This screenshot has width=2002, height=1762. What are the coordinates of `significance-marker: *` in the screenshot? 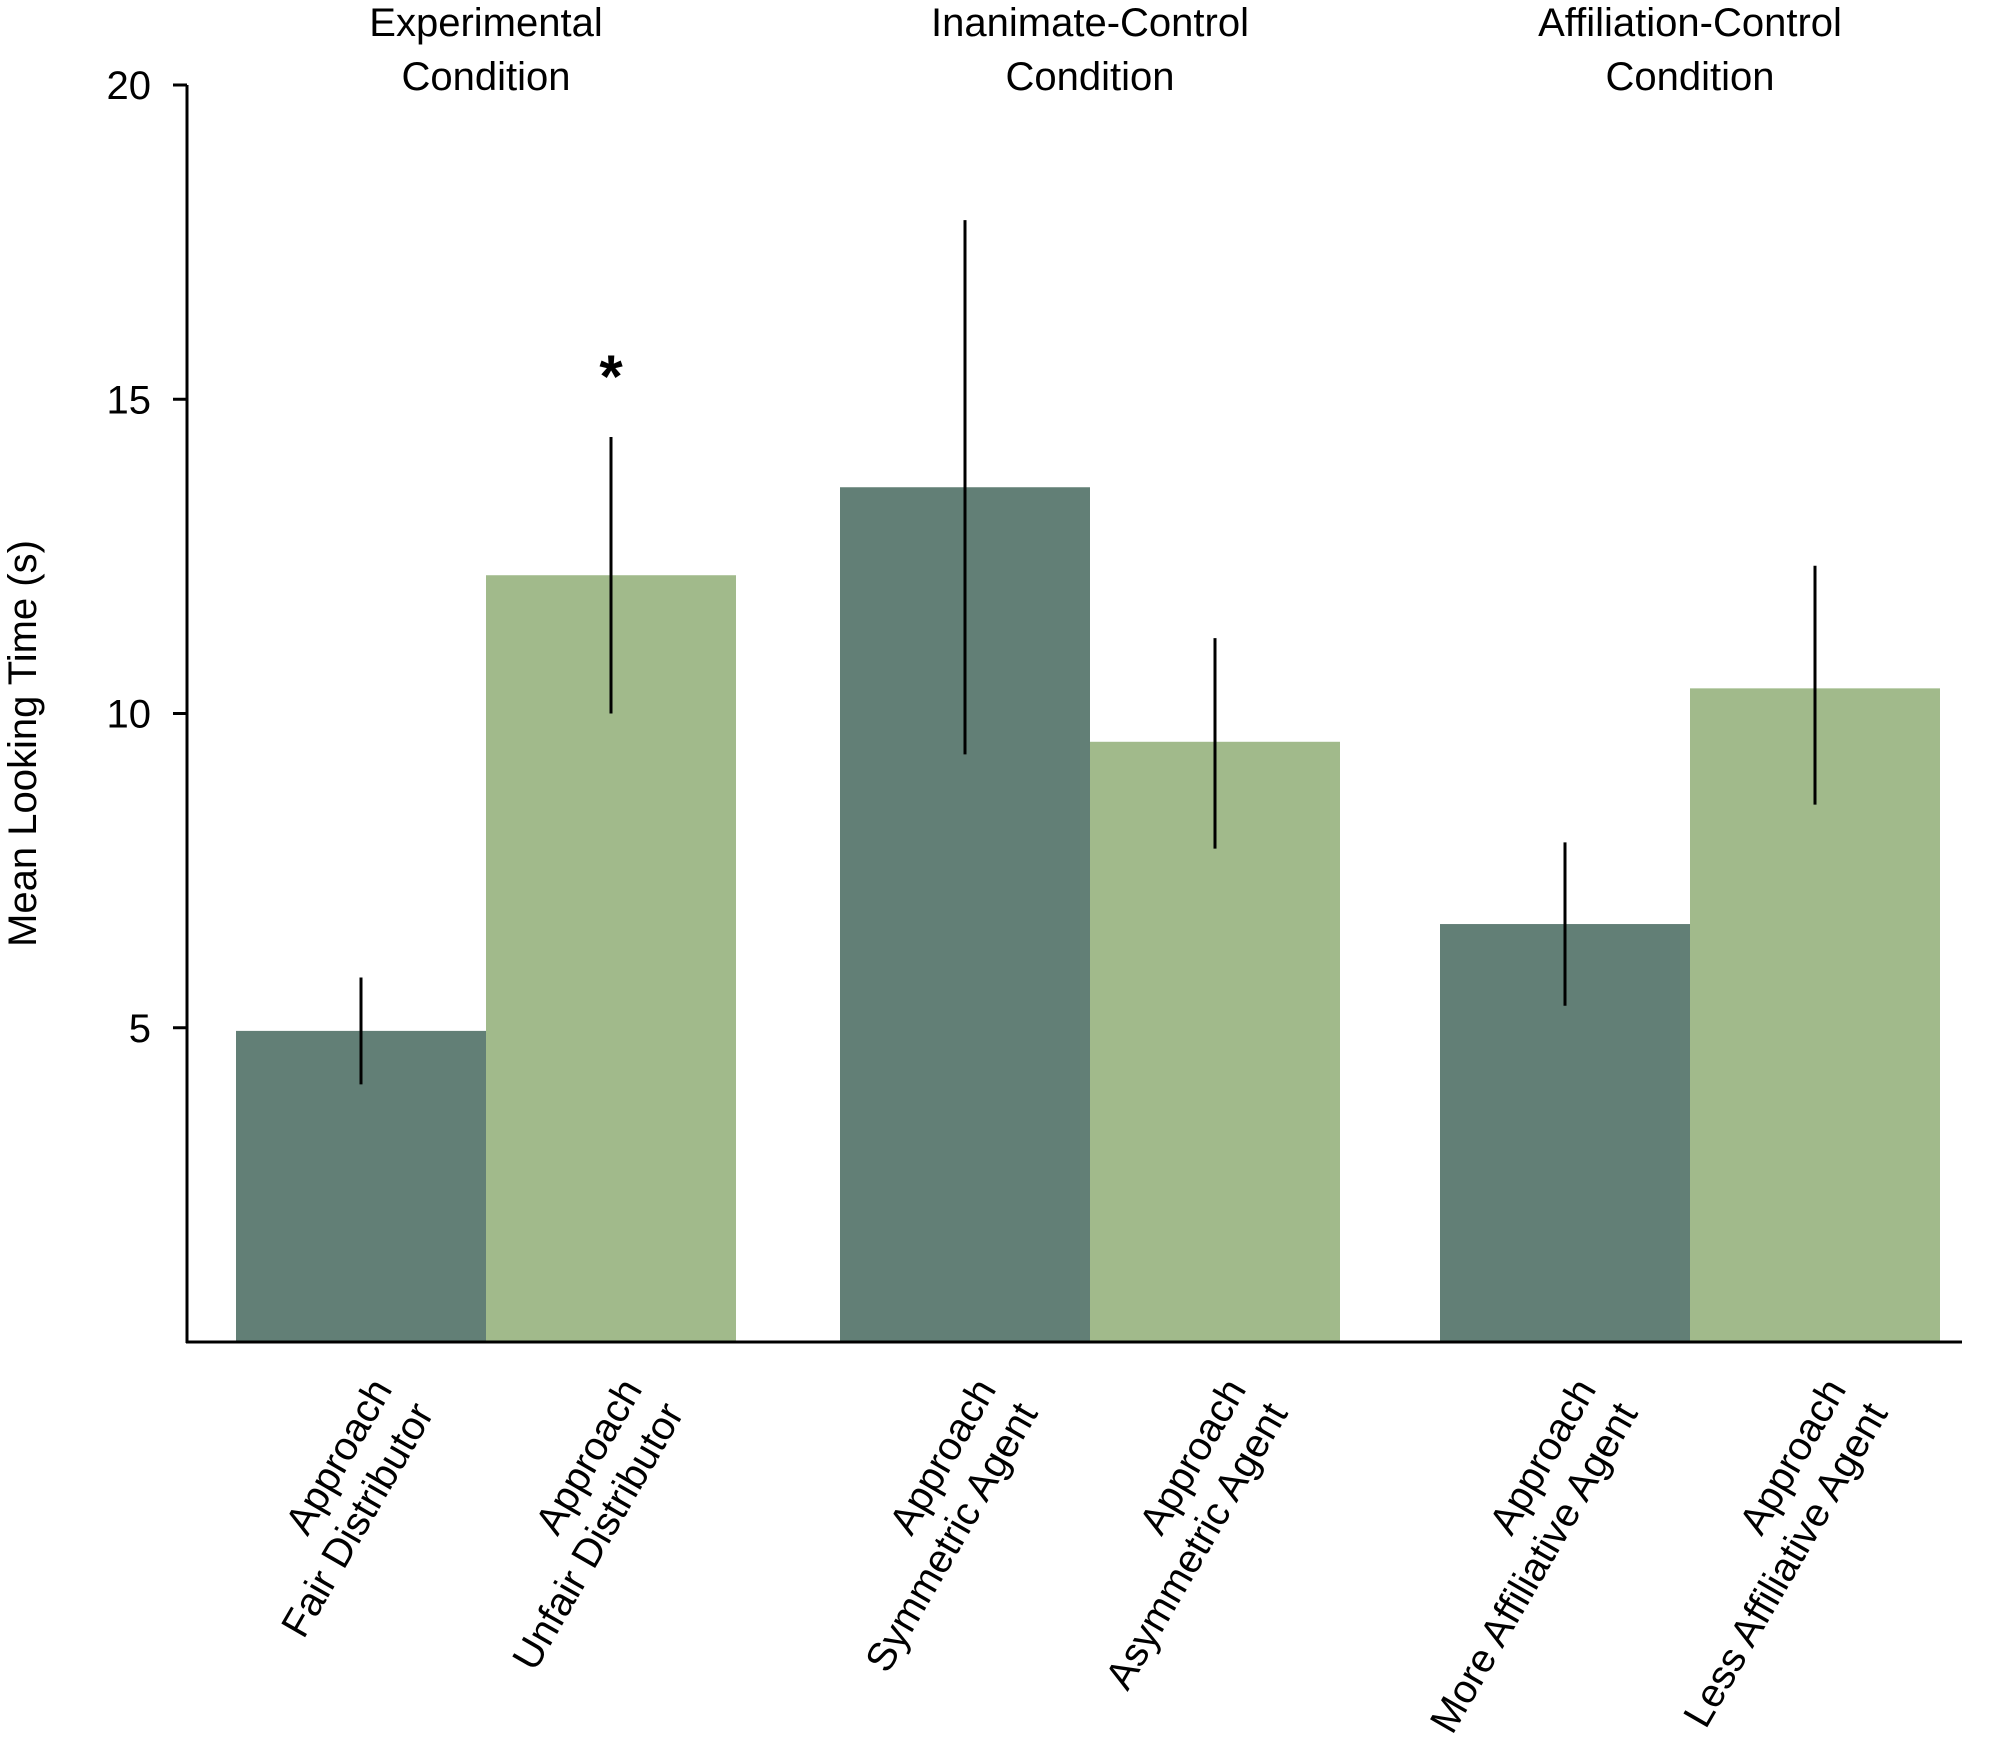 It's located at (611, 376).